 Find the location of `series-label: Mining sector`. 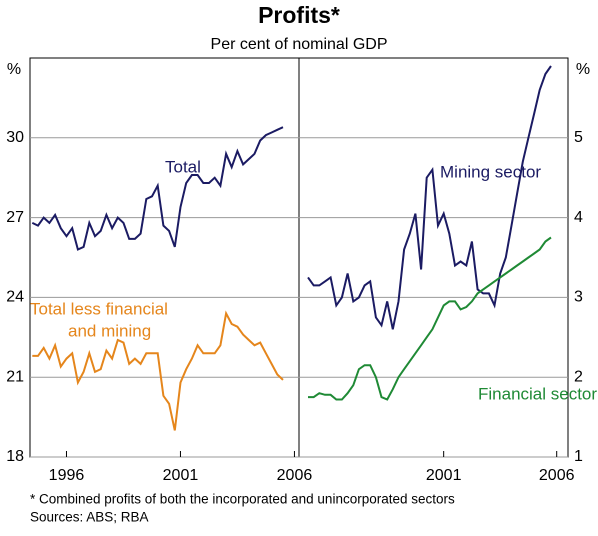

series-label: Mining sector is located at coordinates (490, 171).